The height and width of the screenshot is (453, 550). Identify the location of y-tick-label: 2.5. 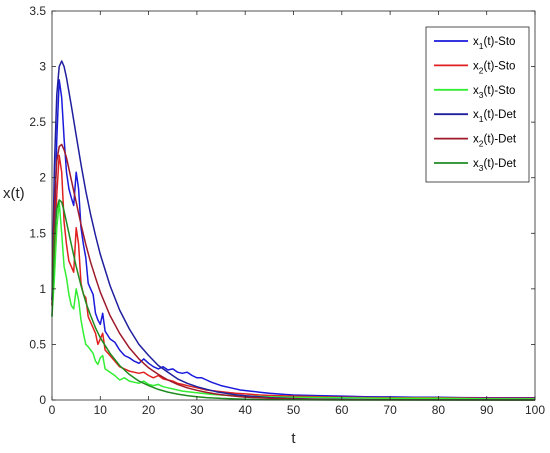
(37, 122).